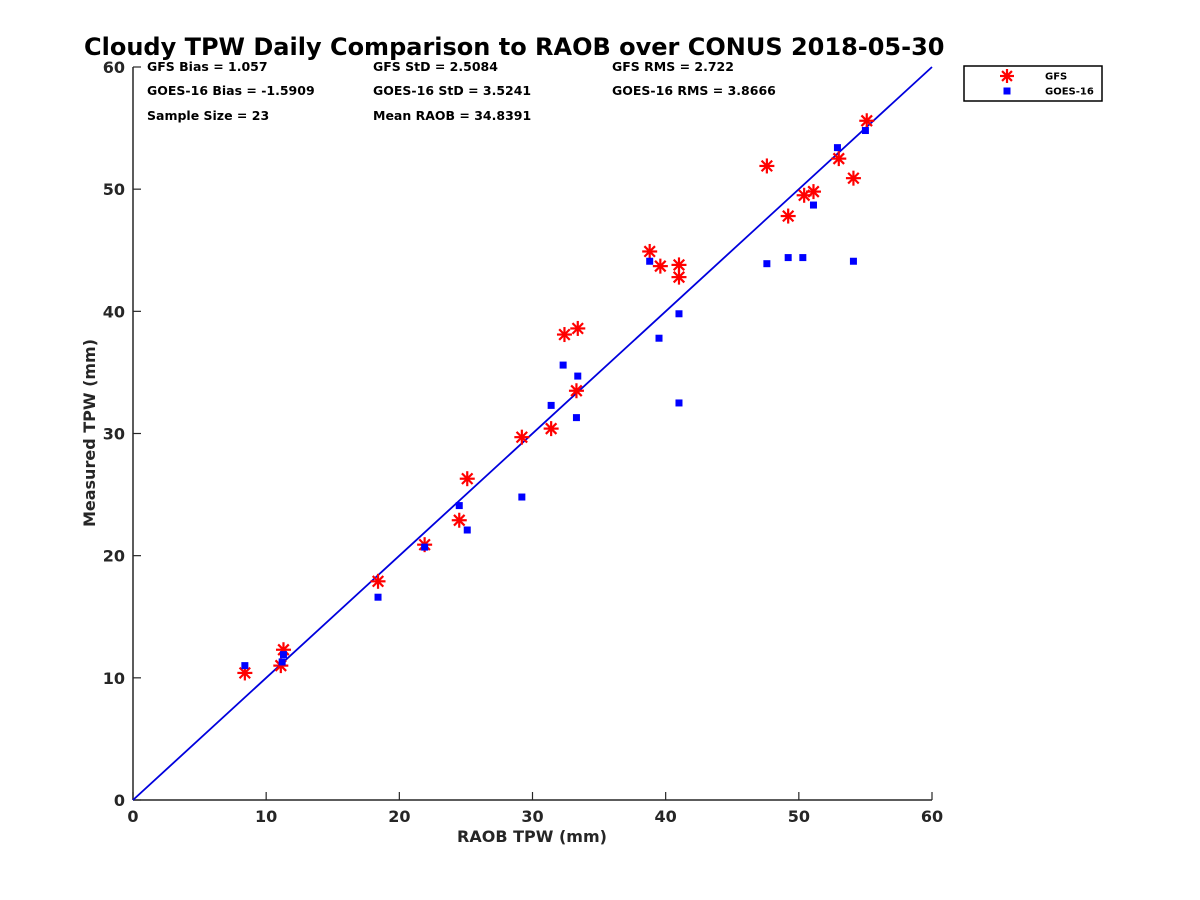  What do you see at coordinates (207, 66) in the screenshot?
I see `stat-gfs-bias: GFS Bias = 1.057` at bounding box center [207, 66].